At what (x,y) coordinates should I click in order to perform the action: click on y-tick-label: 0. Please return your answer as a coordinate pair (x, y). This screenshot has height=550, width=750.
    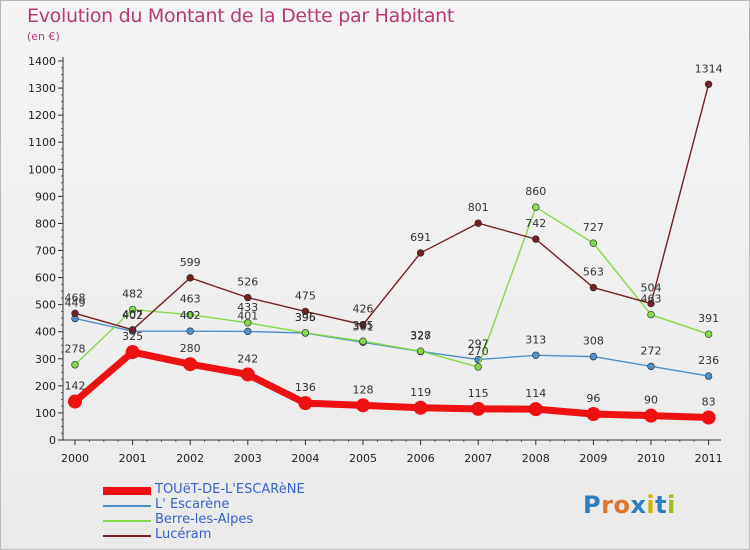
    Looking at the image, I should click on (52, 440).